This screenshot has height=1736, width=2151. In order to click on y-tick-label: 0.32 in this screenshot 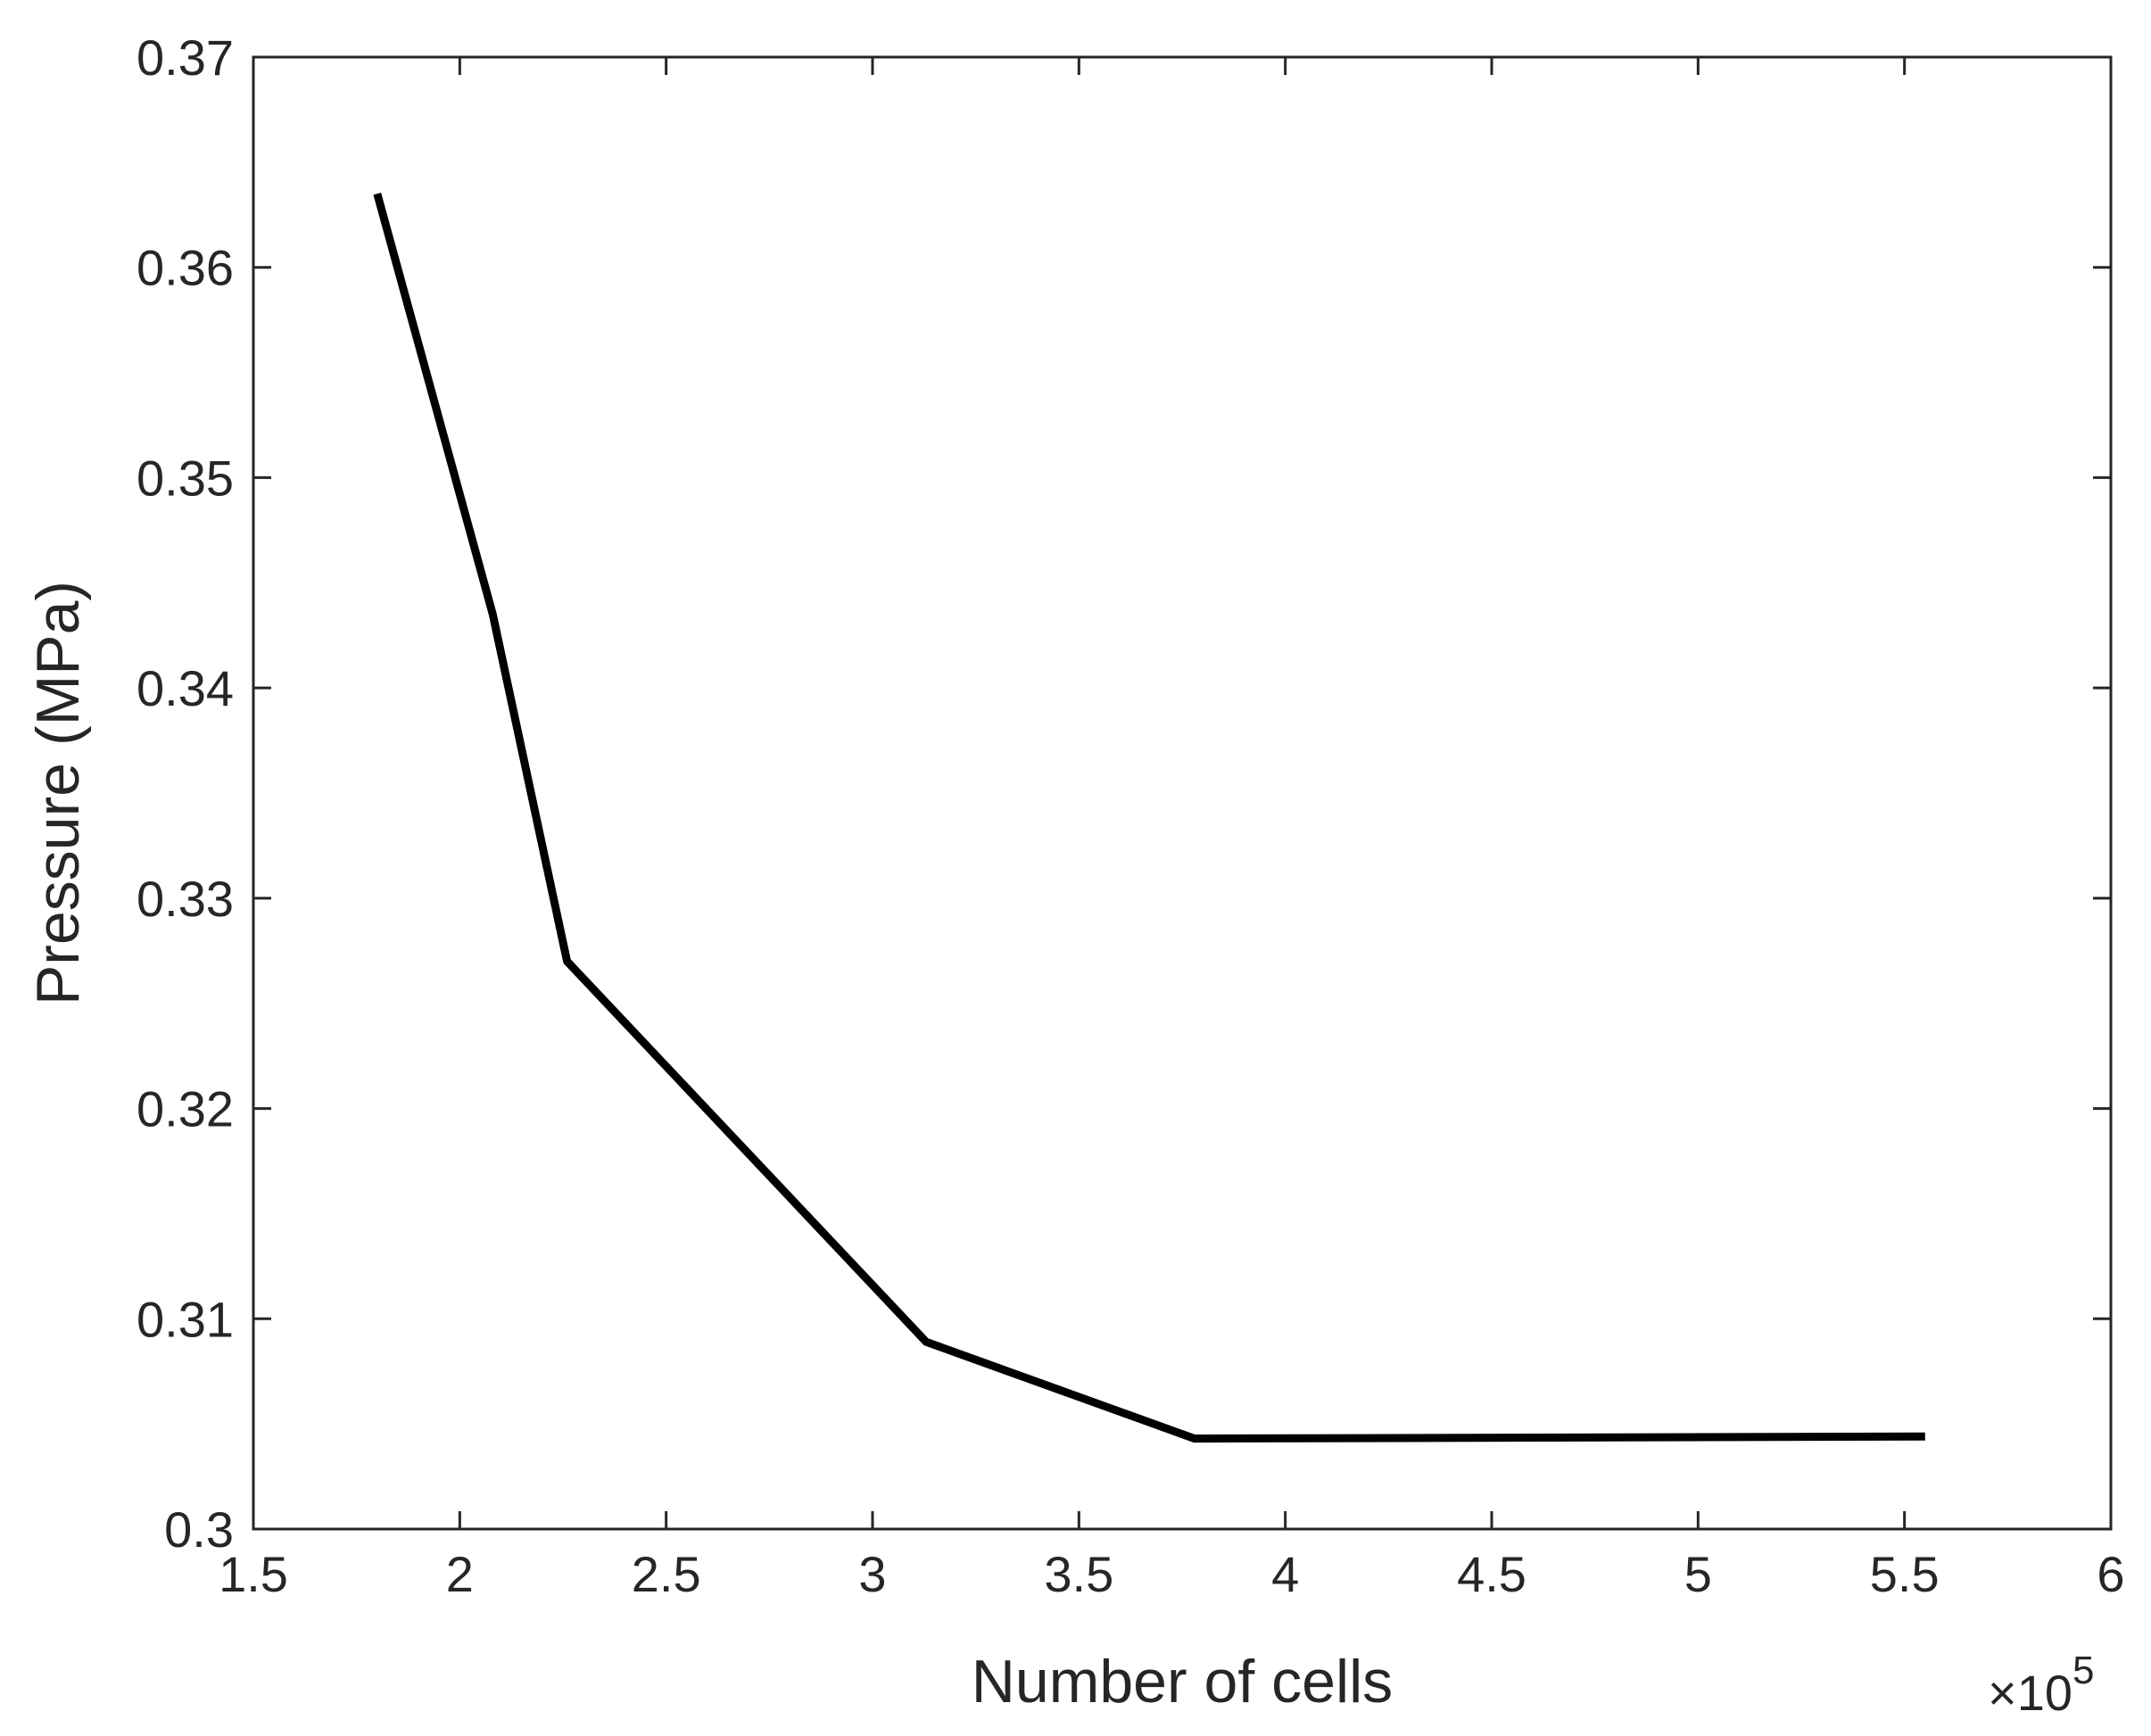, I will do `click(185, 1109)`.